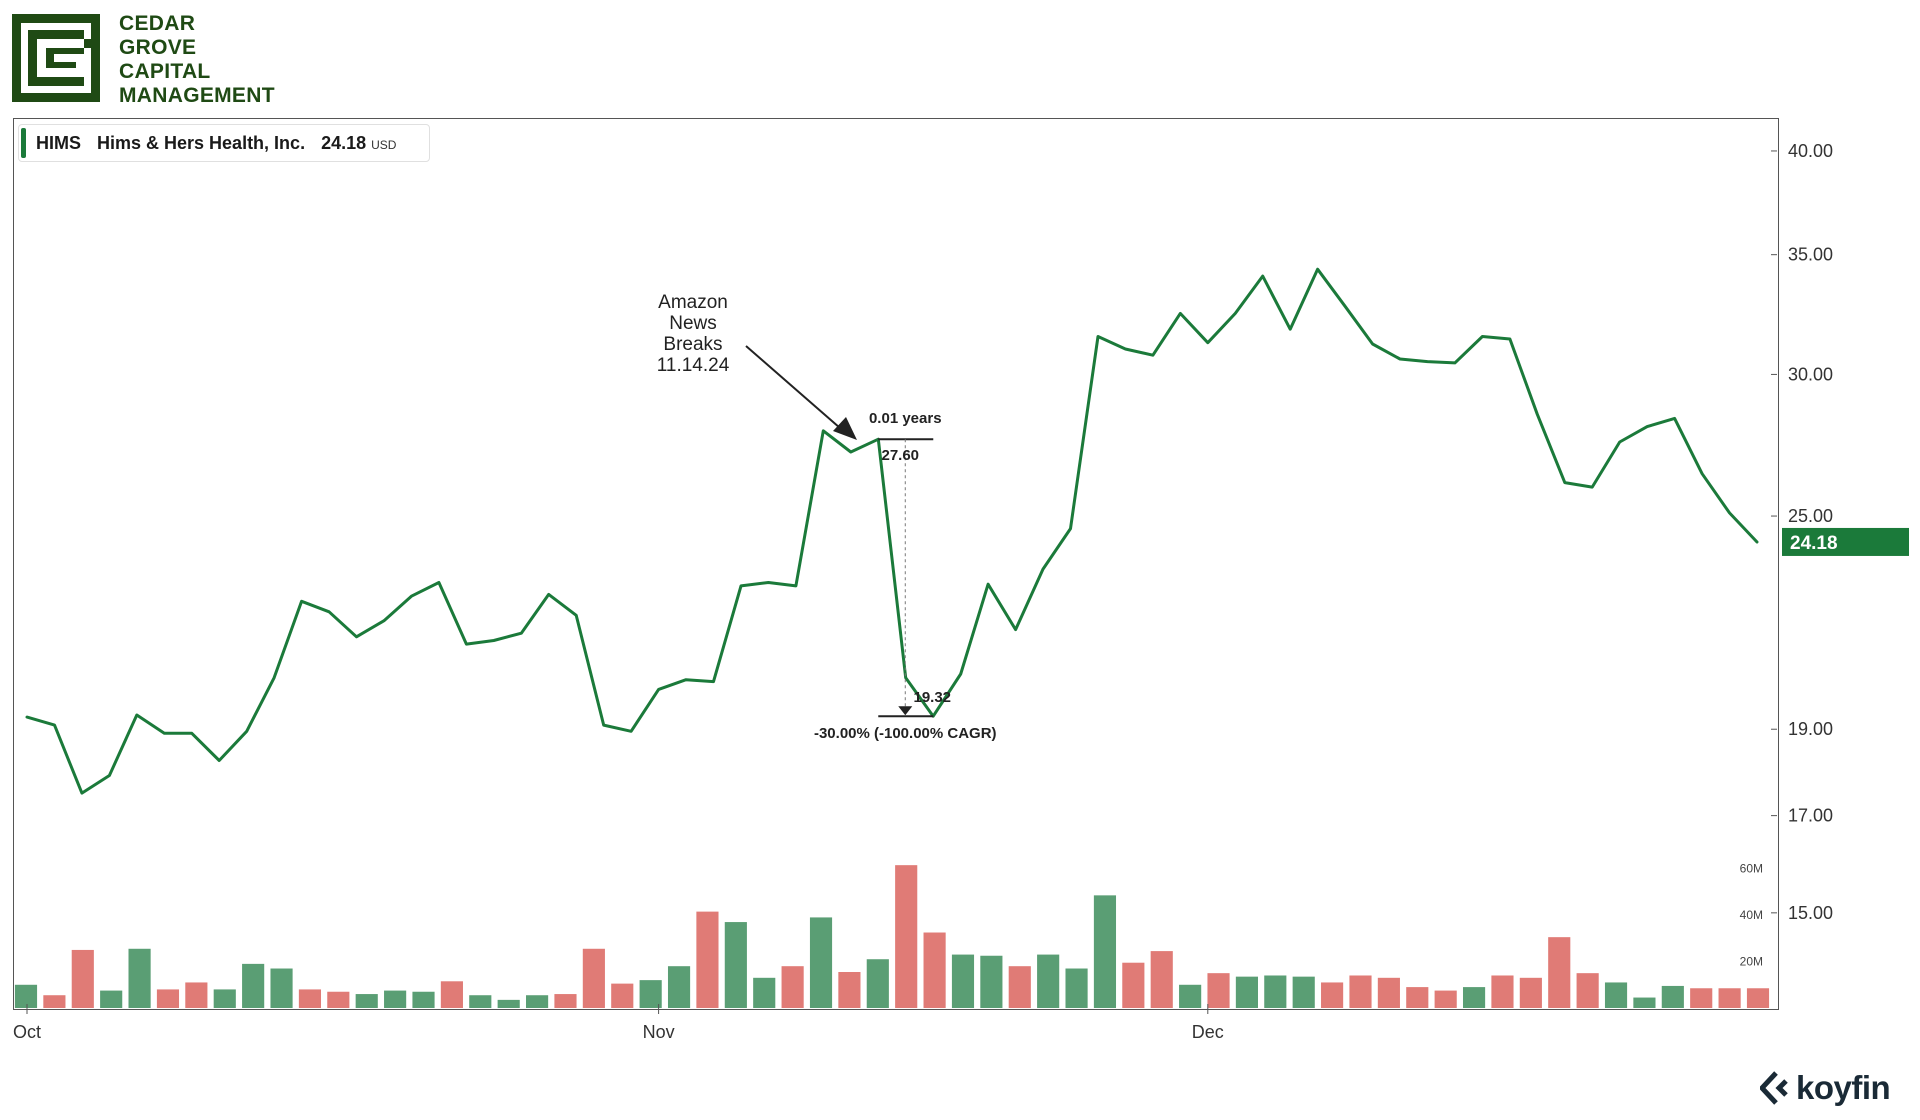  What do you see at coordinates (659, 1032) in the screenshot?
I see `x-axis-label: Nov` at bounding box center [659, 1032].